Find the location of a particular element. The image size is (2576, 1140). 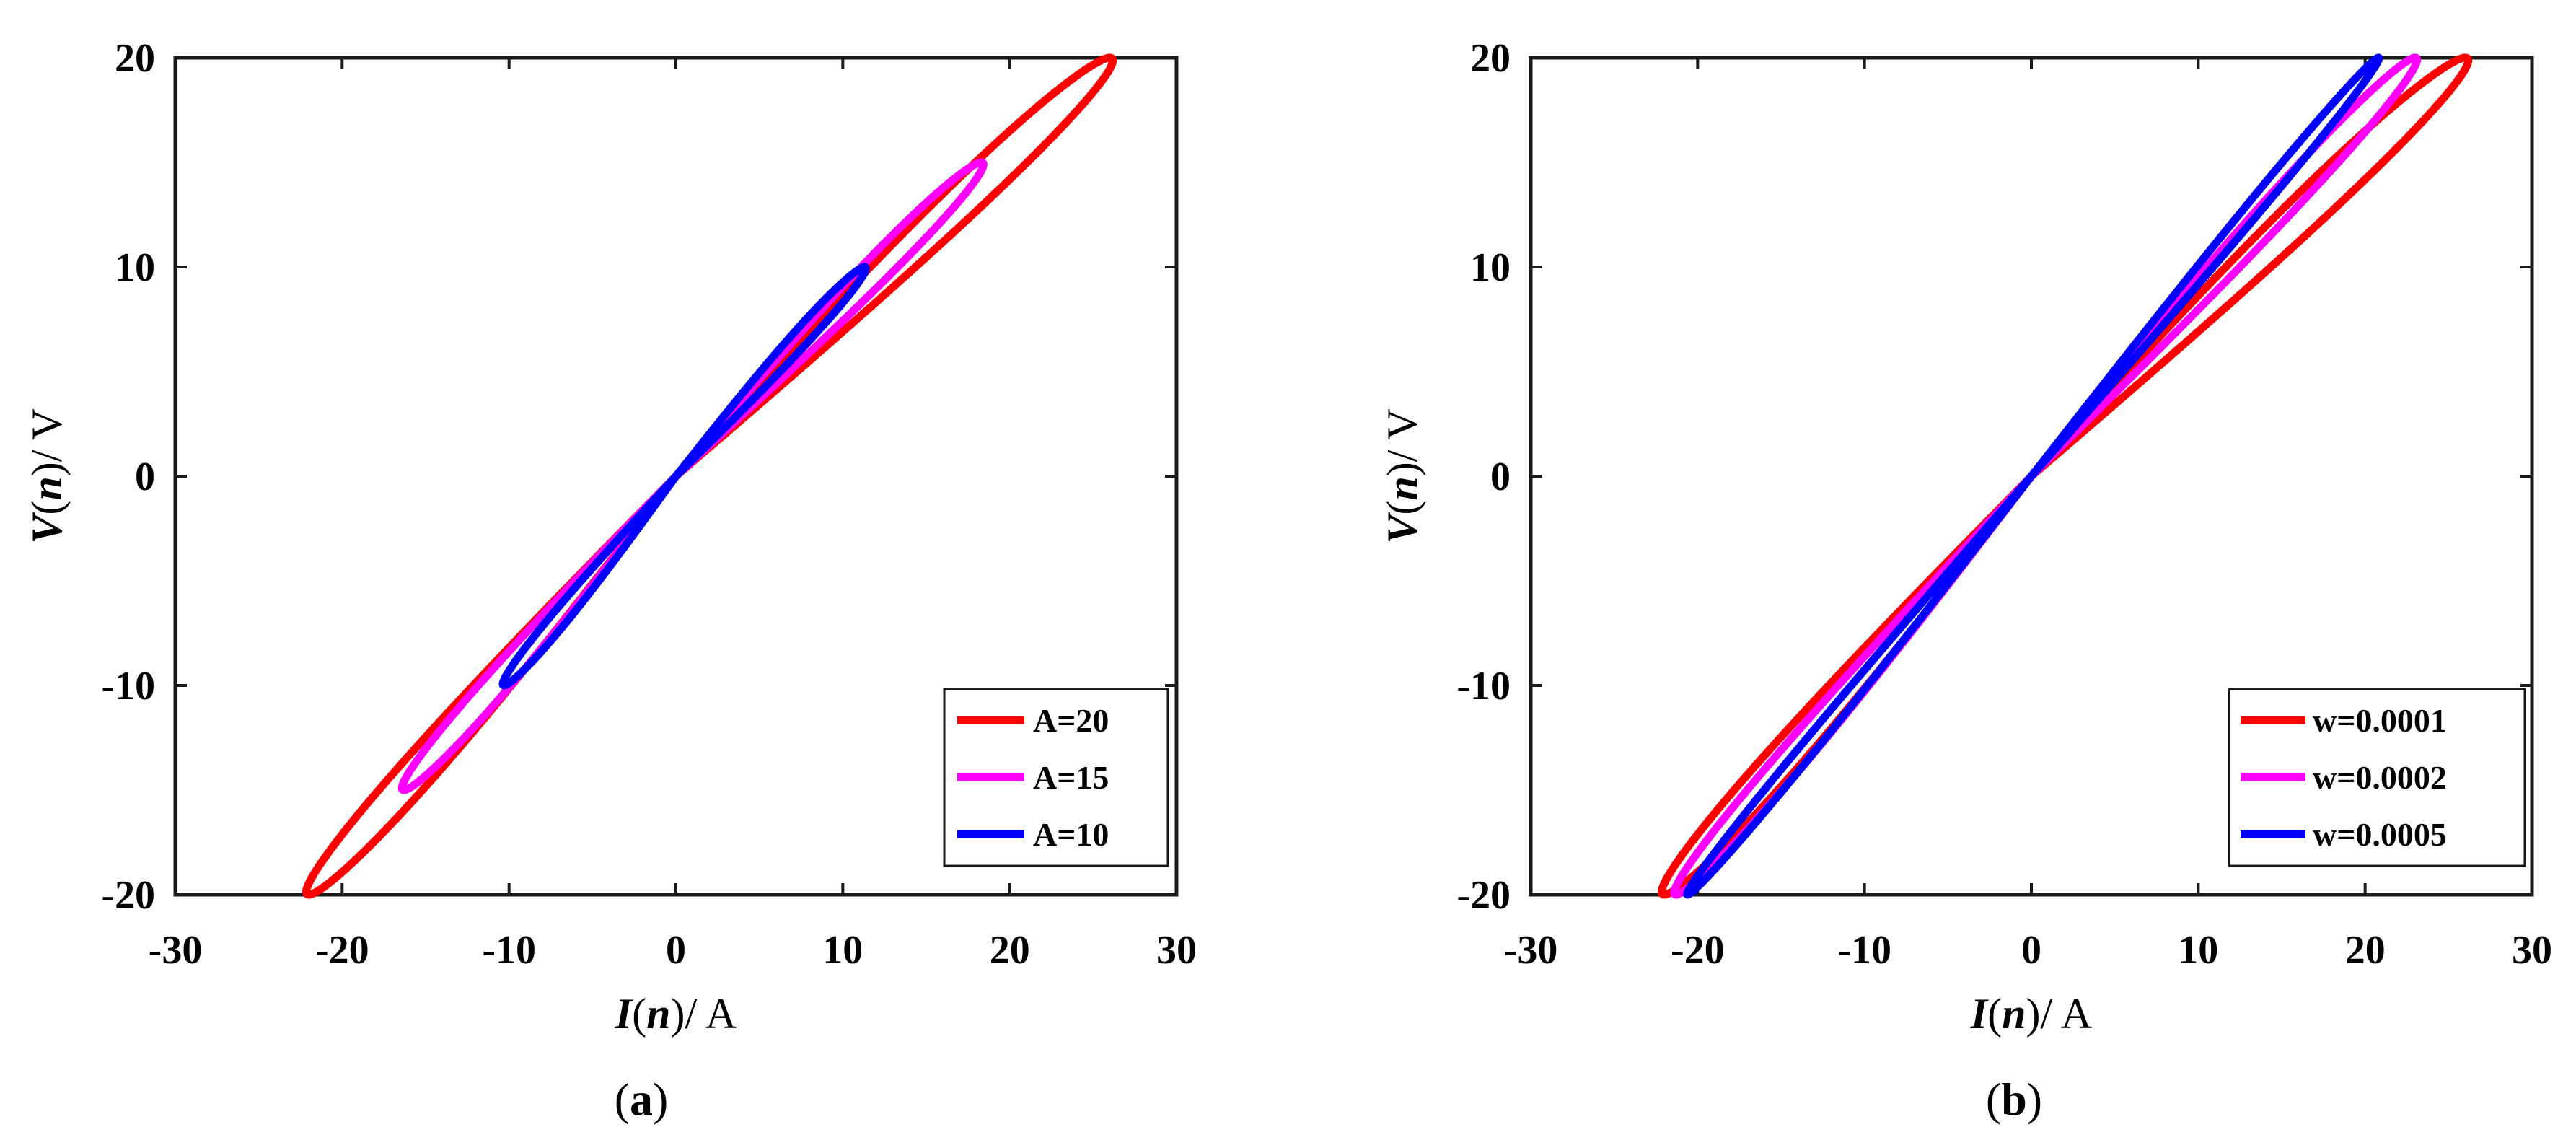

legend-label: A=15 is located at coordinates (1071, 777).